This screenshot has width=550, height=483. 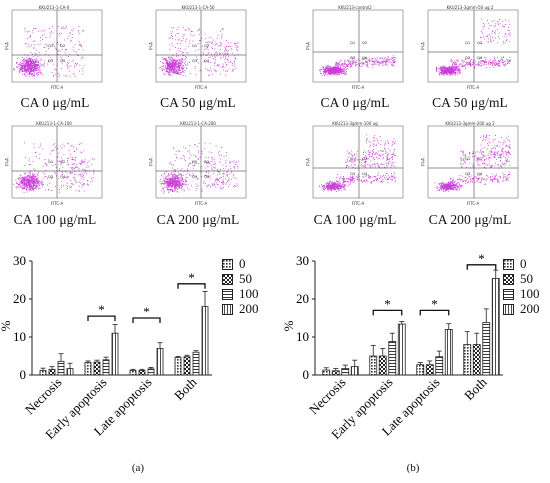 I want to click on quadrant-label: Q1, so click(x=194, y=162).